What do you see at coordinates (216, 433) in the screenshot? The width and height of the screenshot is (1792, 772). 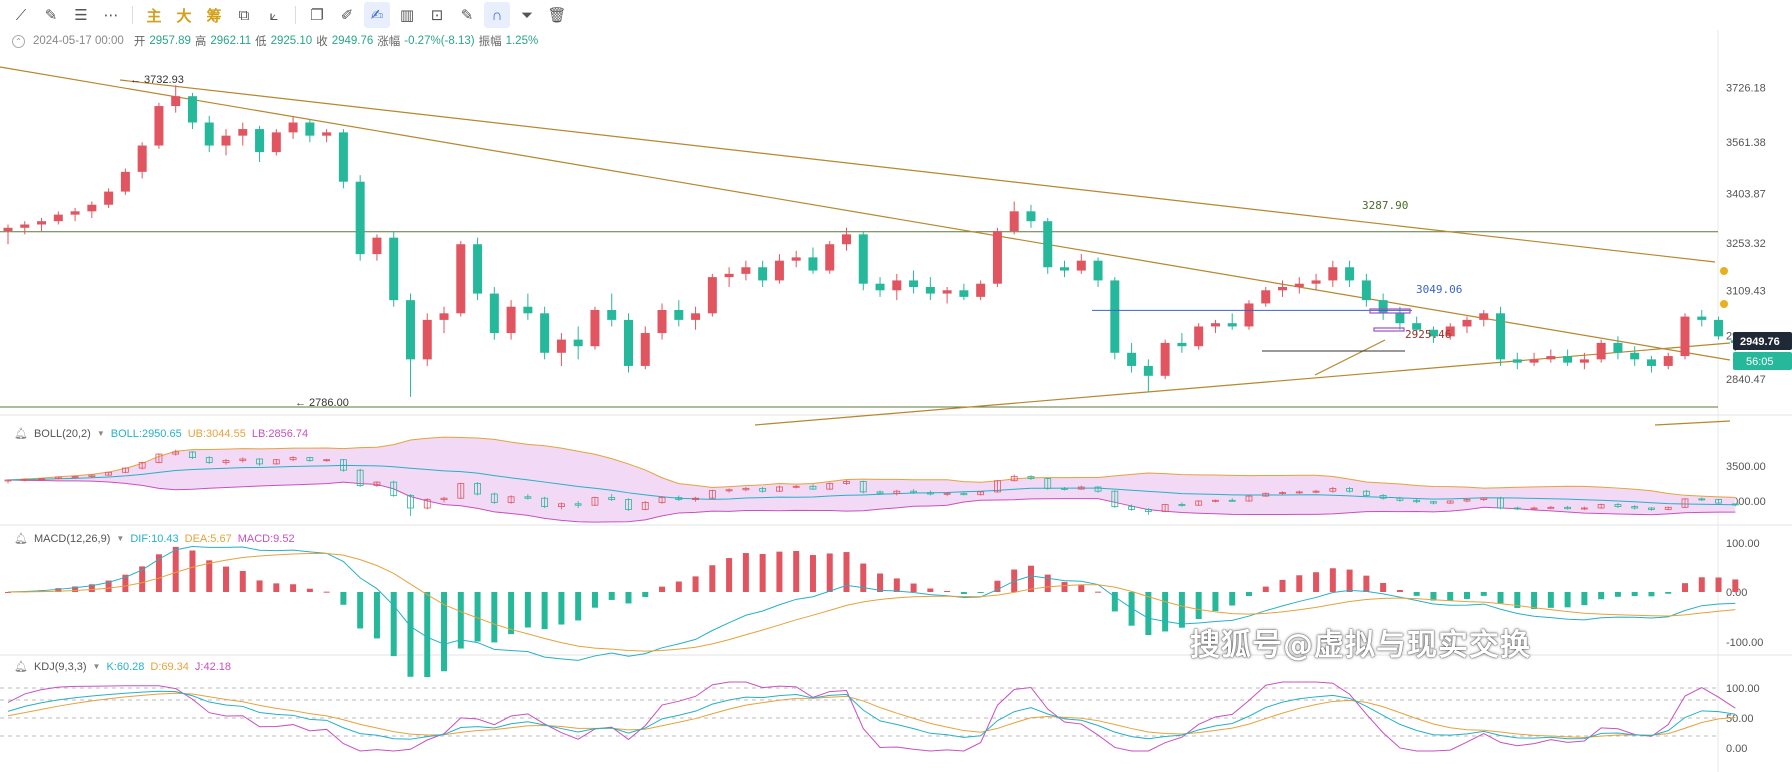 I see `boll-ub-value: UB:3044.55` at bounding box center [216, 433].